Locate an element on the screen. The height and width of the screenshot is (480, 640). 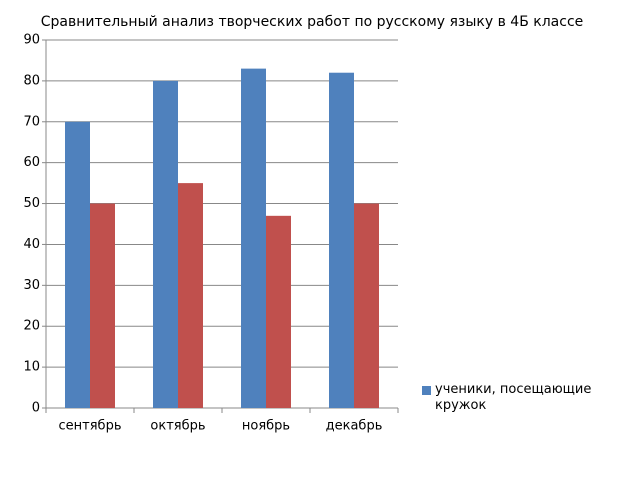
x-tick-label: сентябрь is located at coordinates (90, 426).